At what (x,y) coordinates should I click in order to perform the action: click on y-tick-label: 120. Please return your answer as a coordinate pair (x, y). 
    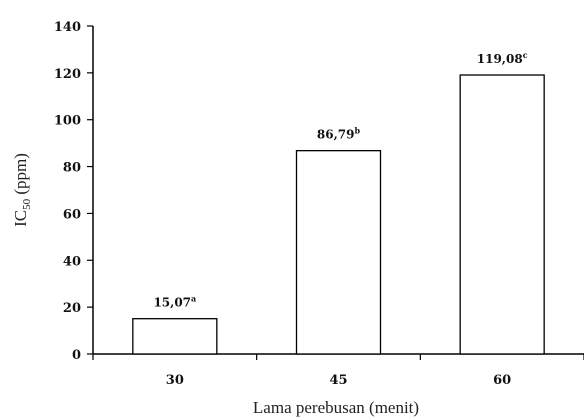
    Looking at the image, I should click on (67, 74).